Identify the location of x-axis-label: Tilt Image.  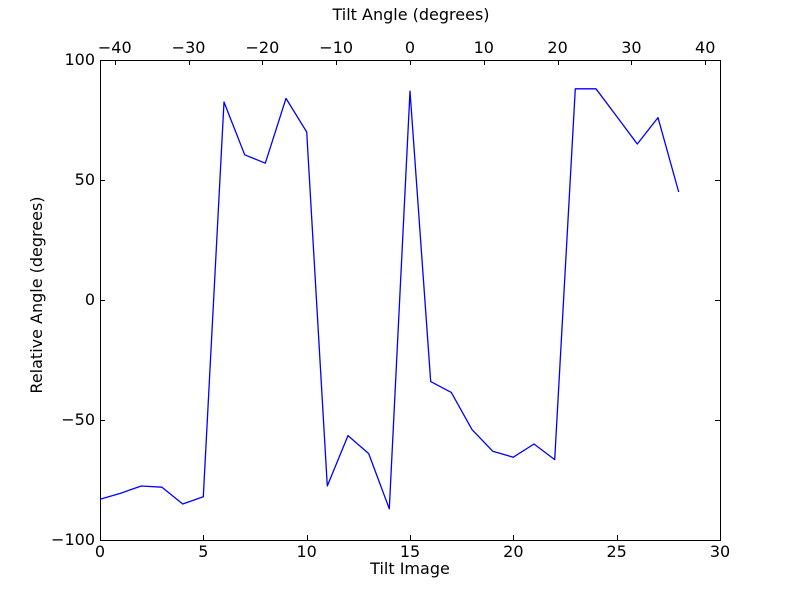
(410, 568).